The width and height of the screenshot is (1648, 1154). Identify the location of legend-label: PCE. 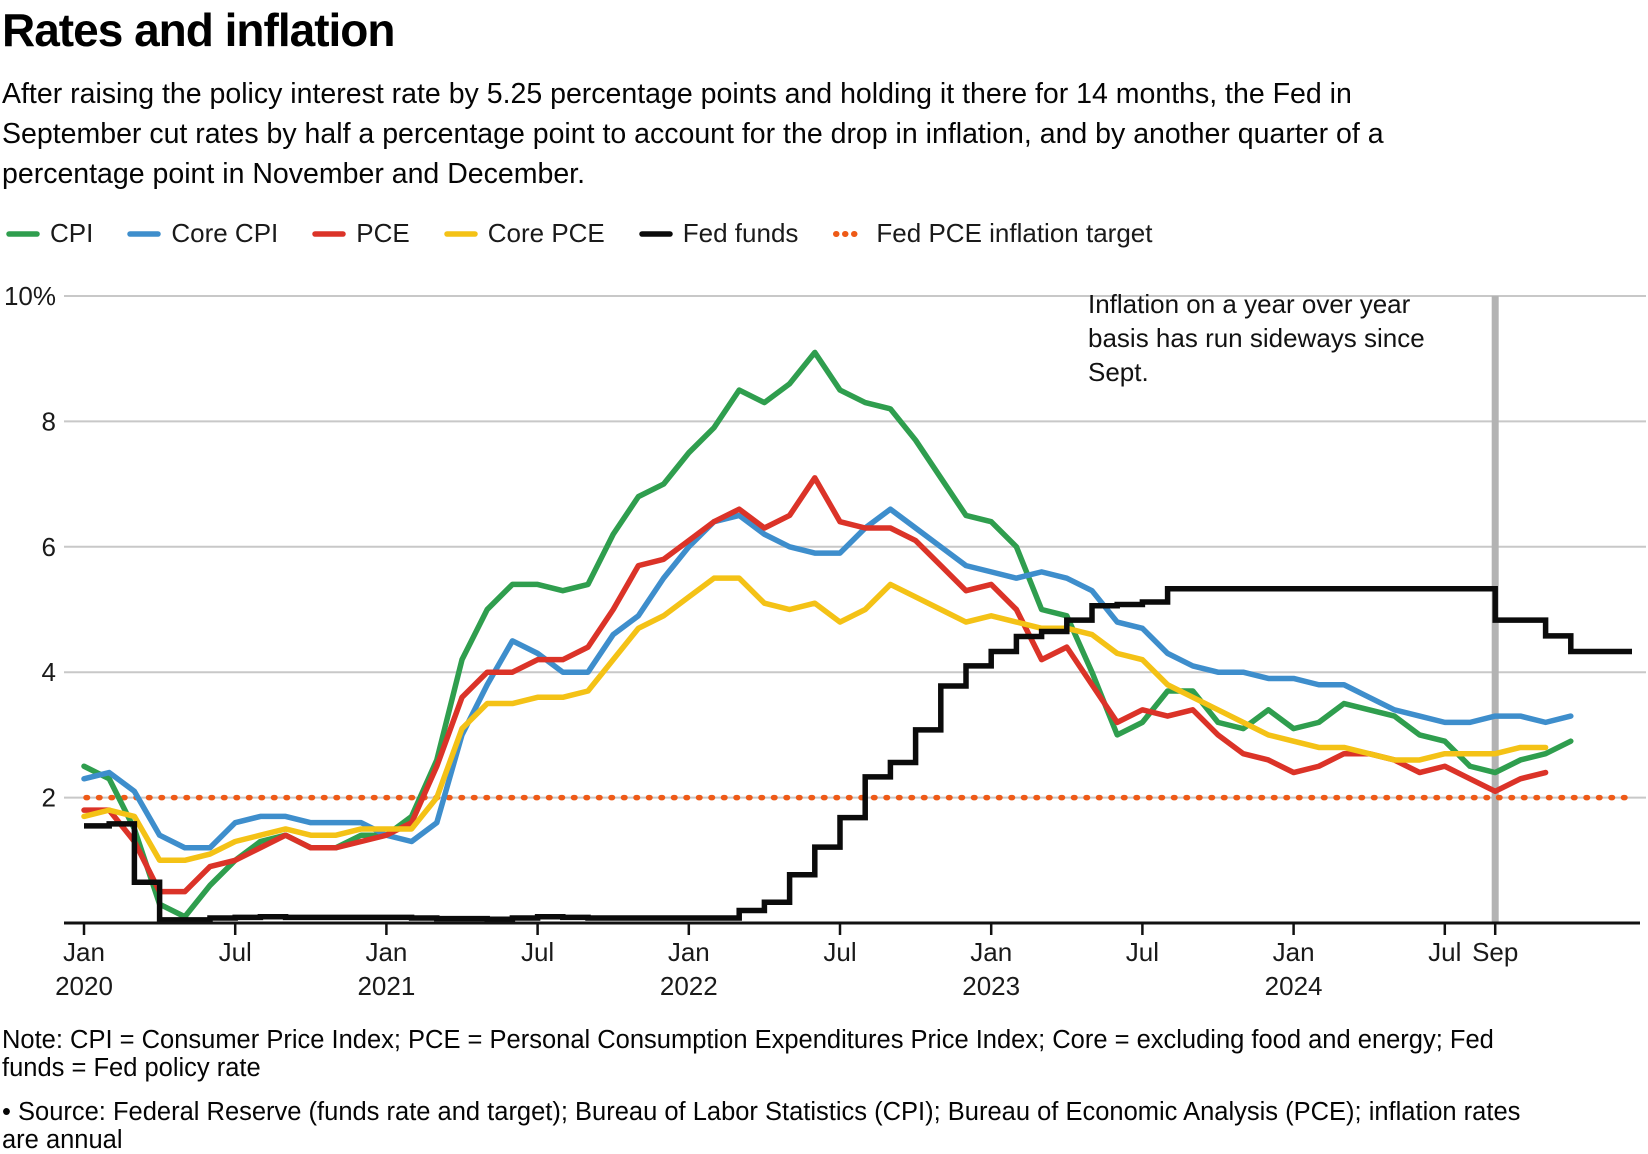
(383, 233).